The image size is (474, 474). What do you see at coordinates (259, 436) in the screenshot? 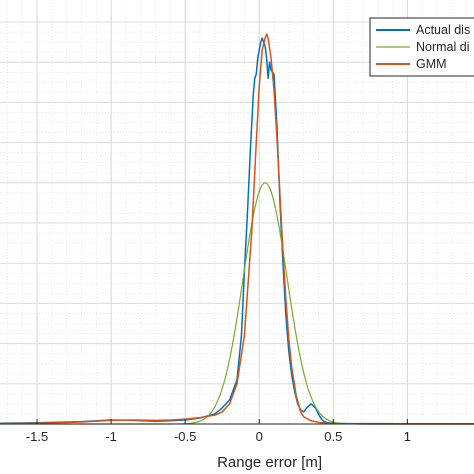
I see `x-tick-label: 0` at bounding box center [259, 436].